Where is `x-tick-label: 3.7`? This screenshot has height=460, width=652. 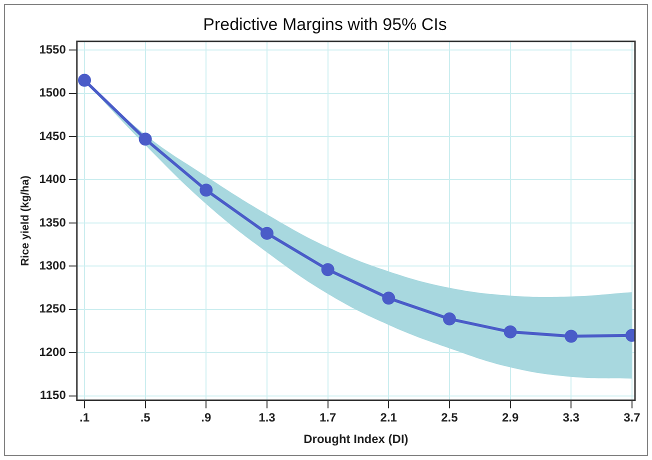 x-tick-label: 3.7 is located at coordinates (632, 417).